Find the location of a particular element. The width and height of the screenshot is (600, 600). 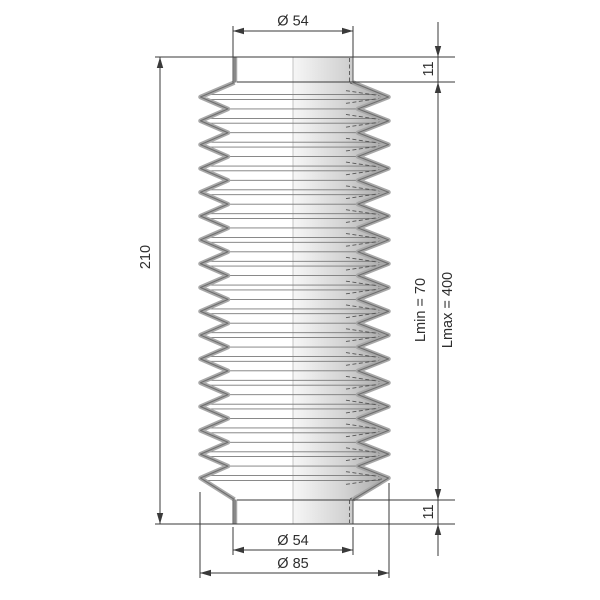

max-length-label: Lmax = 400 is located at coordinates (448, 310).